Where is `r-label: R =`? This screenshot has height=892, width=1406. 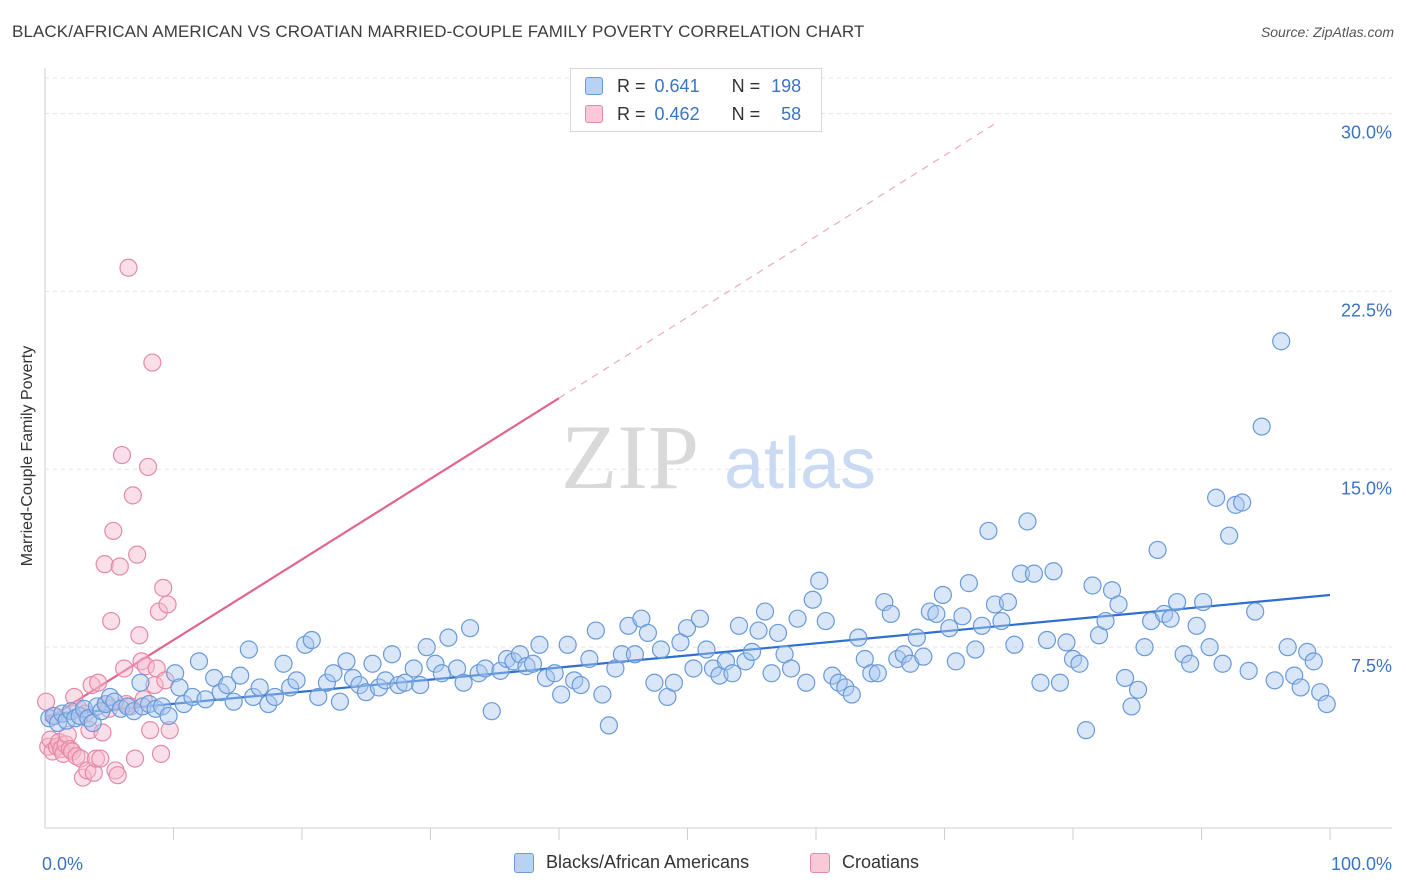 r-label: R = is located at coordinates (631, 113).